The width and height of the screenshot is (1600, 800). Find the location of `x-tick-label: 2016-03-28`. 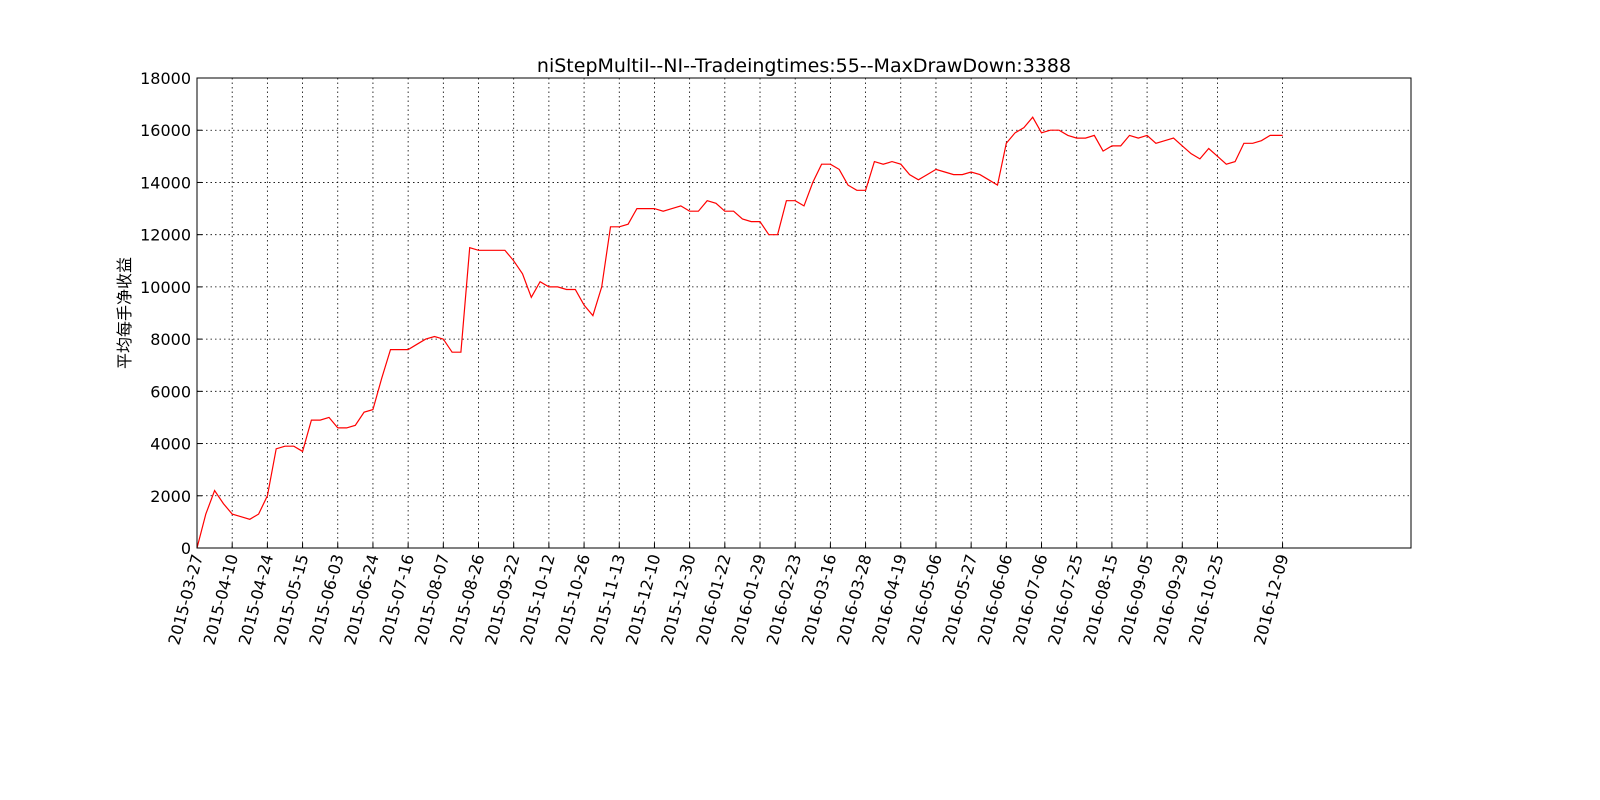

x-tick-label: 2016-03-28 is located at coordinates (854, 599).